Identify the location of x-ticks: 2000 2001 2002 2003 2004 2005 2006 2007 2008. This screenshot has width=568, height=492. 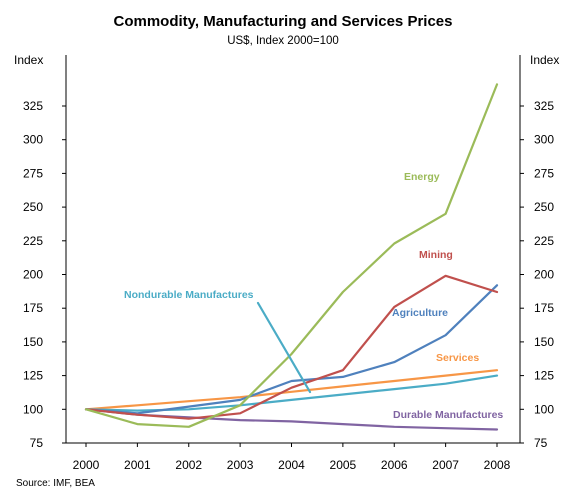
(292, 457).